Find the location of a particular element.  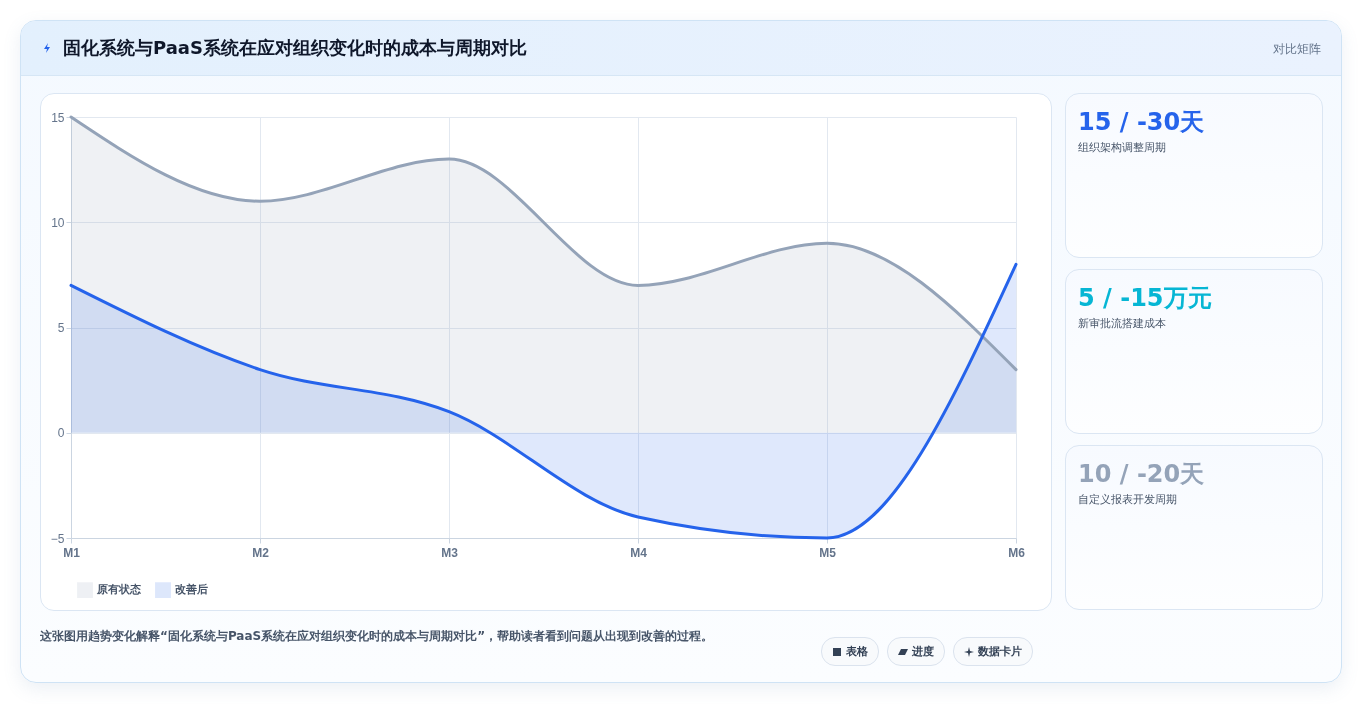

text: 进度 is located at coordinates (923, 651).